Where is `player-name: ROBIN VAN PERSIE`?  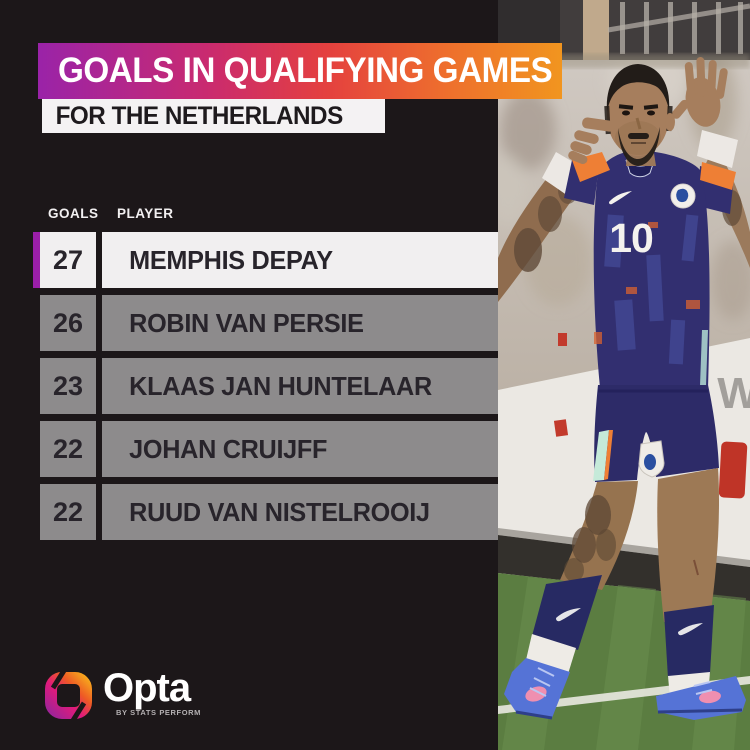 player-name: ROBIN VAN PERSIE is located at coordinates (246, 322).